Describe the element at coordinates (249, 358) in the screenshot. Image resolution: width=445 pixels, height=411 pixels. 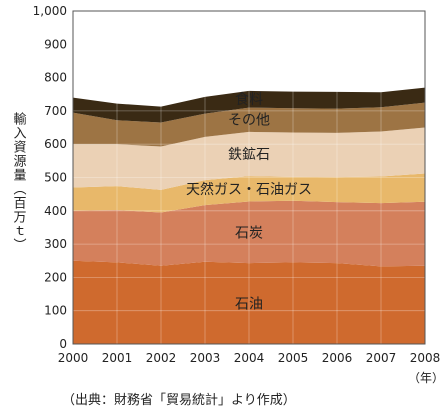
I see `x-tick-label: 2004` at that location.